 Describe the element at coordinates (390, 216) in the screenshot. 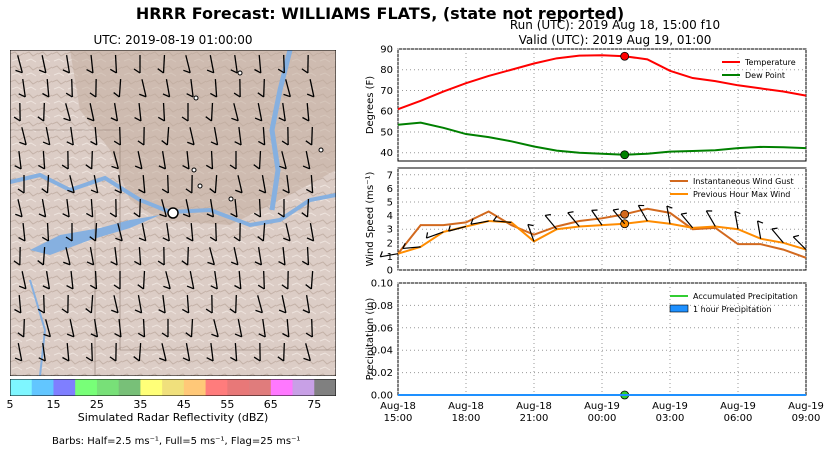

I see `y-tick-label: 4` at that location.